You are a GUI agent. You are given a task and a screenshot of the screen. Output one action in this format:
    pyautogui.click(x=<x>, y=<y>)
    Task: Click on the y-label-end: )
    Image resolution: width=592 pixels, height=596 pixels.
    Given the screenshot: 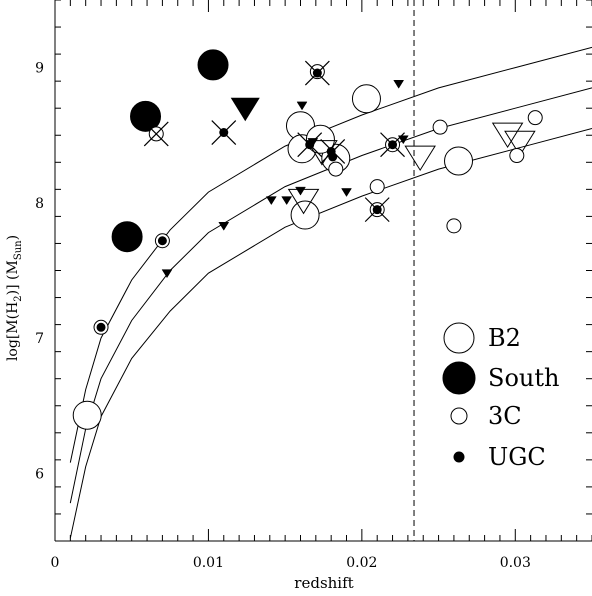 What is the action you would take?
    pyautogui.click(x=13, y=237)
    